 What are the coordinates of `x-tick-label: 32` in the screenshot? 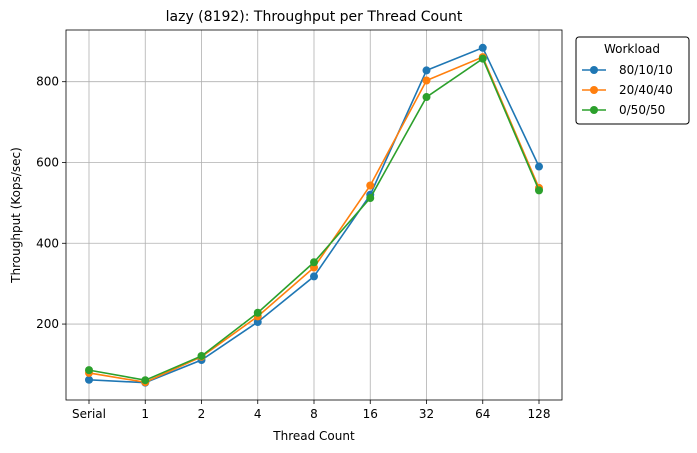 It's located at (426, 414).